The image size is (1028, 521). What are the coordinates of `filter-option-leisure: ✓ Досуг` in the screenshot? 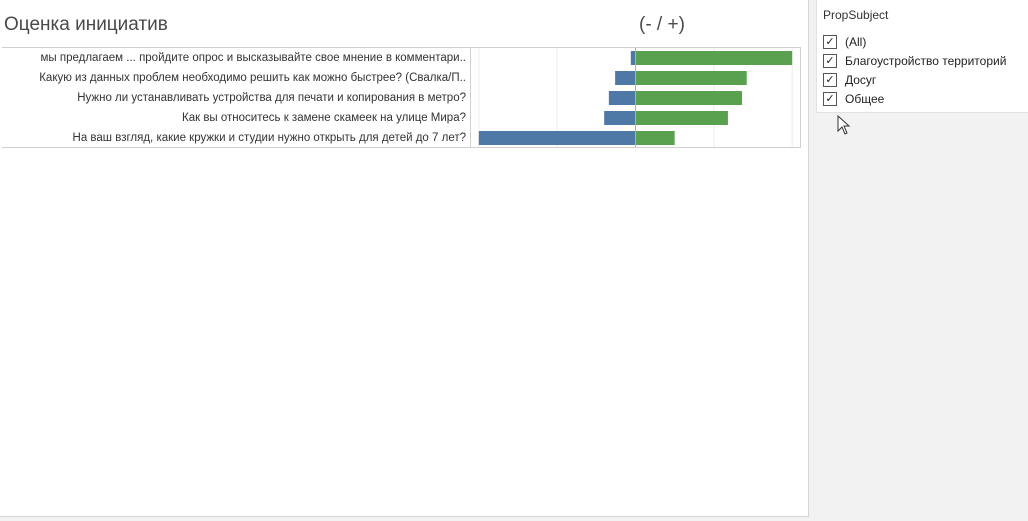 It's located at (849, 80).